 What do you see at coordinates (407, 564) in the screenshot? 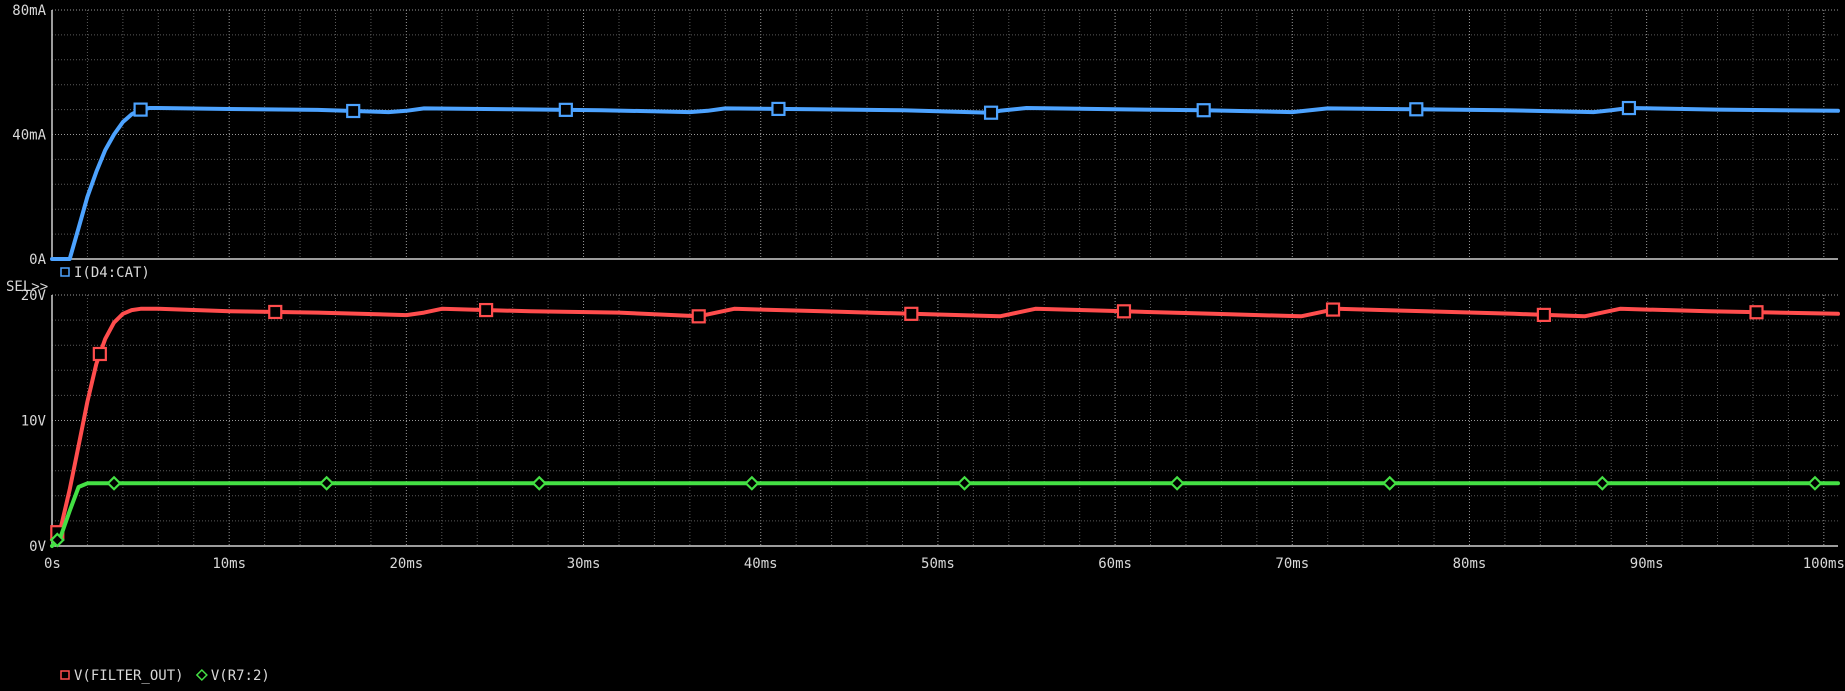
I see `x-tick-label: 20ms` at bounding box center [407, 564].